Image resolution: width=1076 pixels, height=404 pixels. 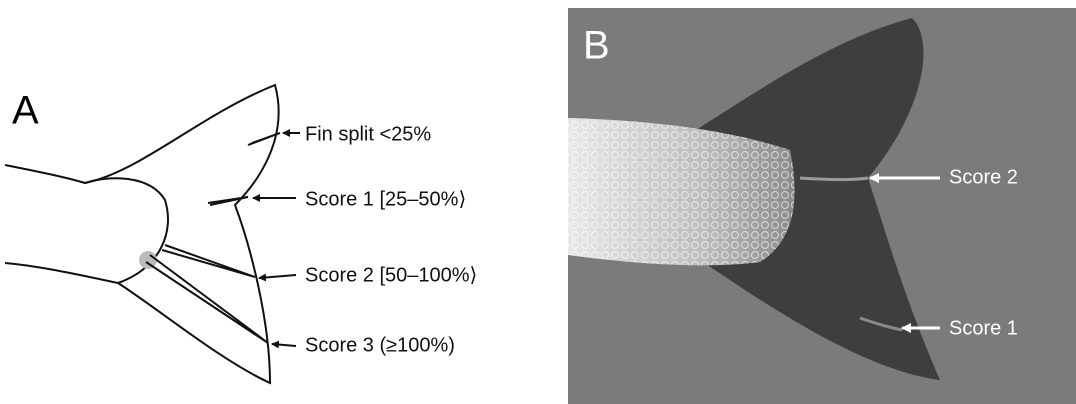 I want to click on annotation: Score 3 (≥100%), so click(x=380, y=345).